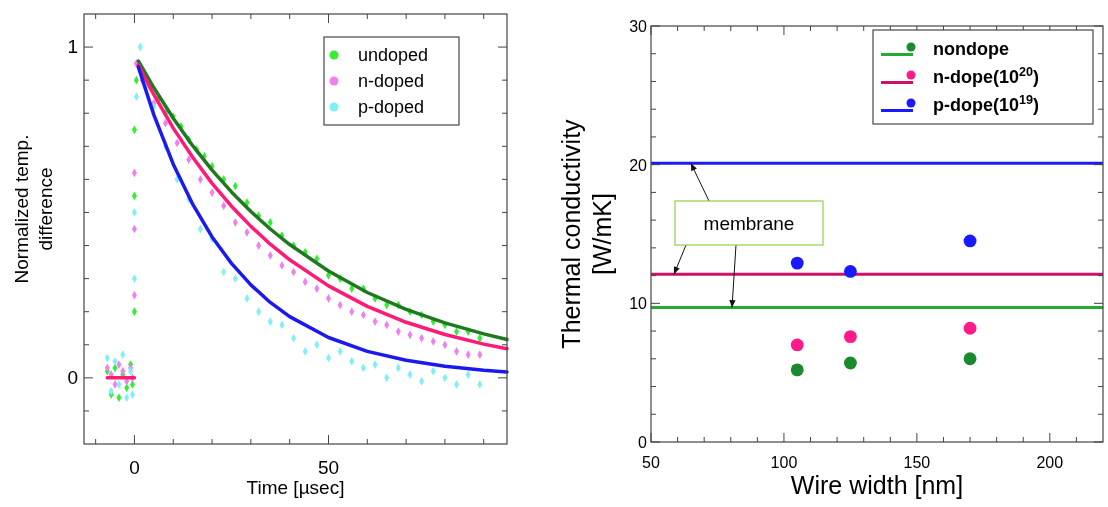  I want to click on legend-label: p-dope(10$^{19}$), so click(986, 104).